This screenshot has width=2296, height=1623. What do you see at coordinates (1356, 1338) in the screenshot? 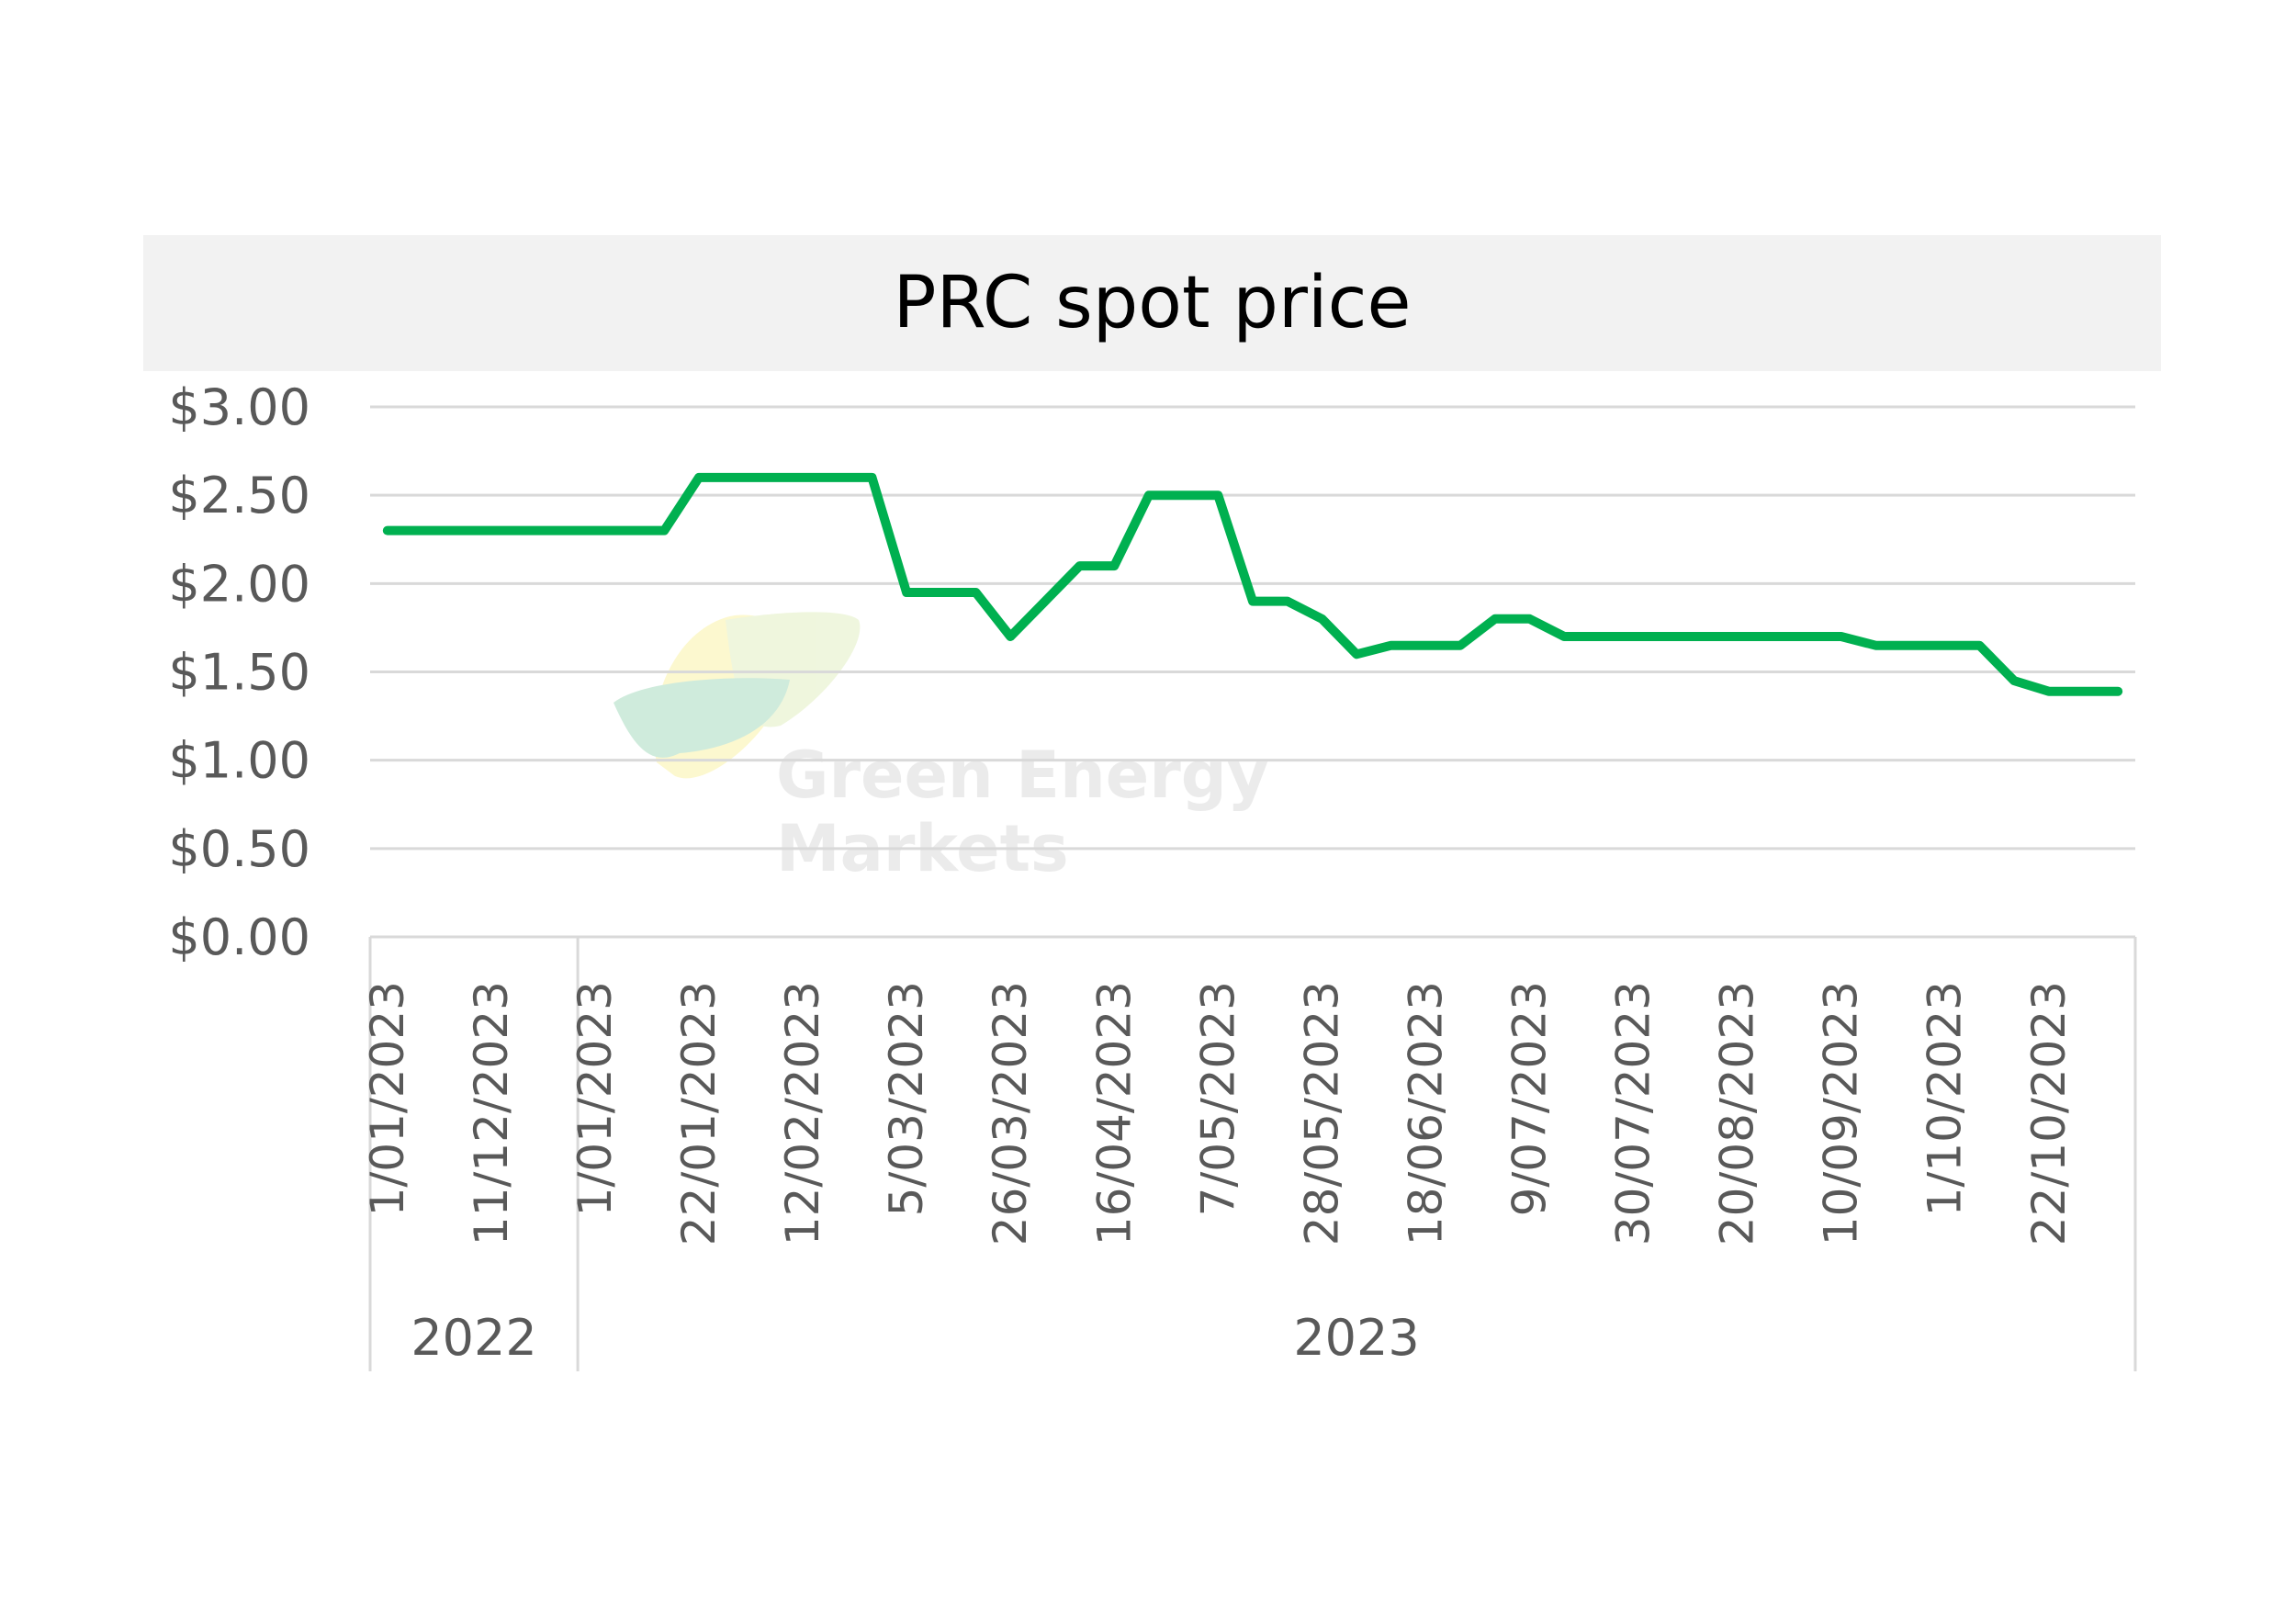
I see `year-group-label: 2023` at bounding box center [1356, 1338].